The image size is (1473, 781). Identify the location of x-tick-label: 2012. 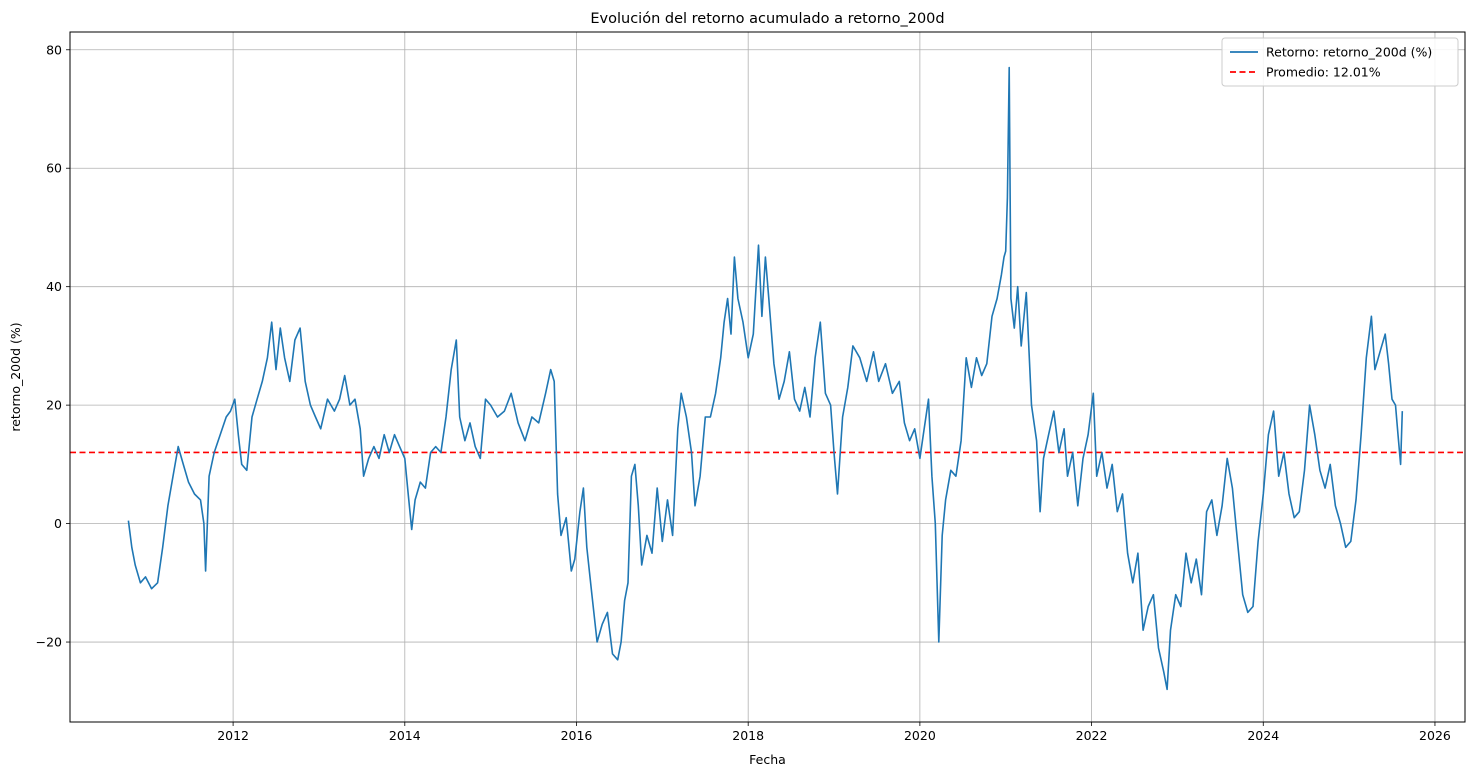
(233, 735).